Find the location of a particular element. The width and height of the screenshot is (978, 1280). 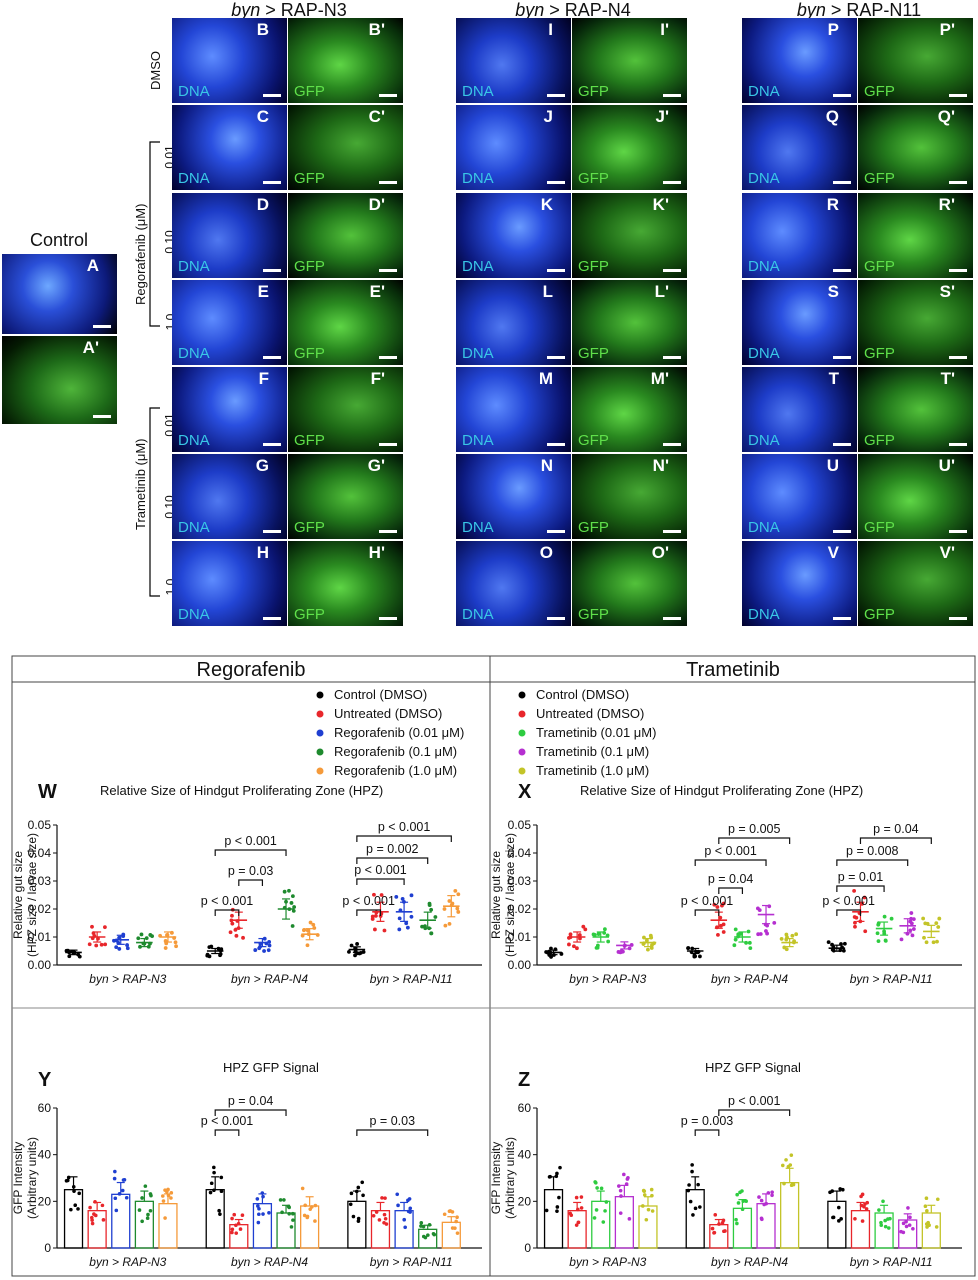

panel-letter: B' is located at coordinates (376, 29).